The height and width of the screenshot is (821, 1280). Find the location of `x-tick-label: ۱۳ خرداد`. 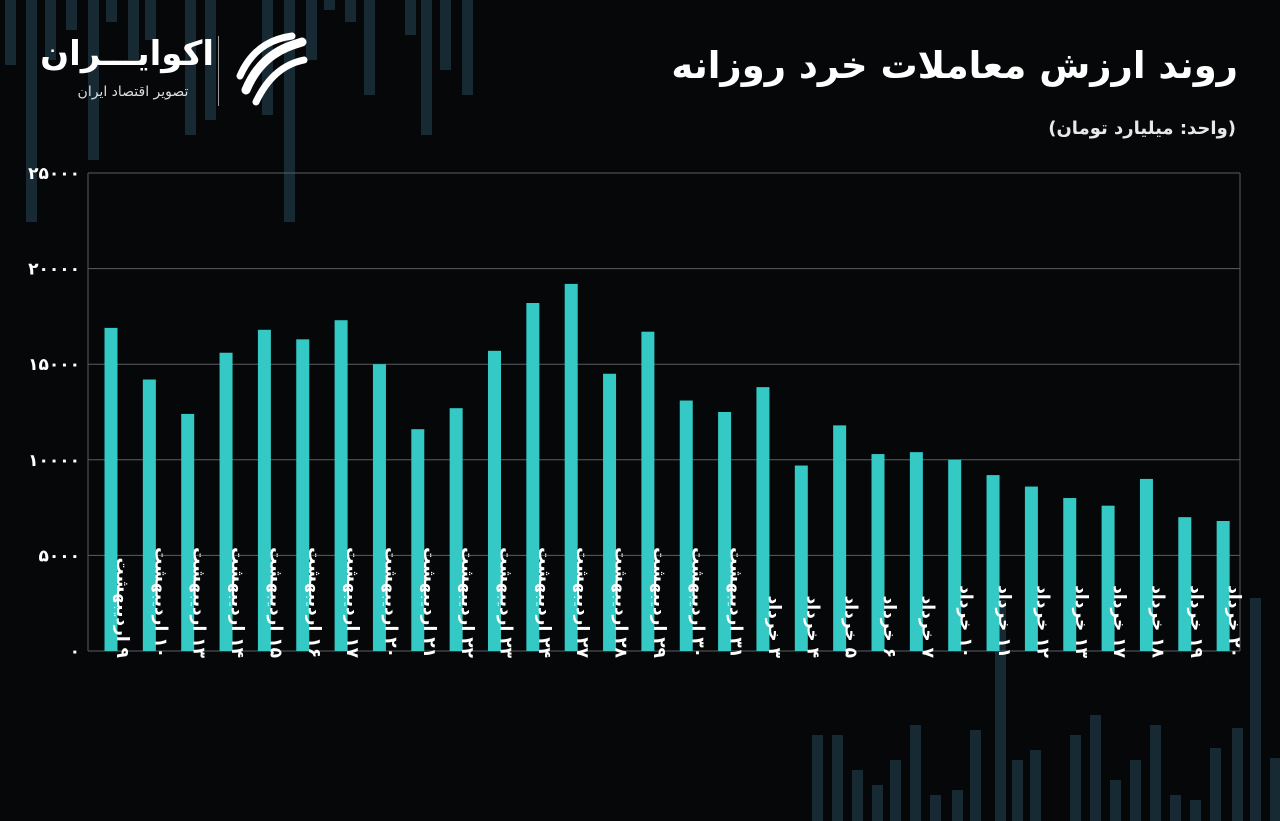

x-tick-label: ۱۳ خرداد is located at coordinates (1081, 621).